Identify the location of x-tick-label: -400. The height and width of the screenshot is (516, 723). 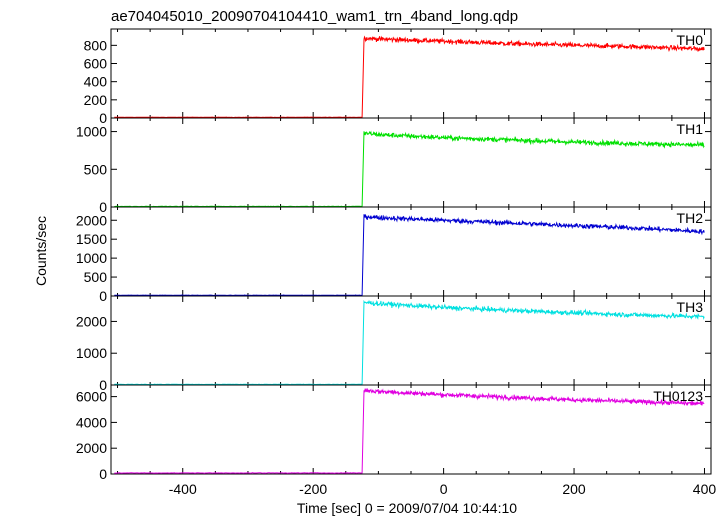
(183, 489).